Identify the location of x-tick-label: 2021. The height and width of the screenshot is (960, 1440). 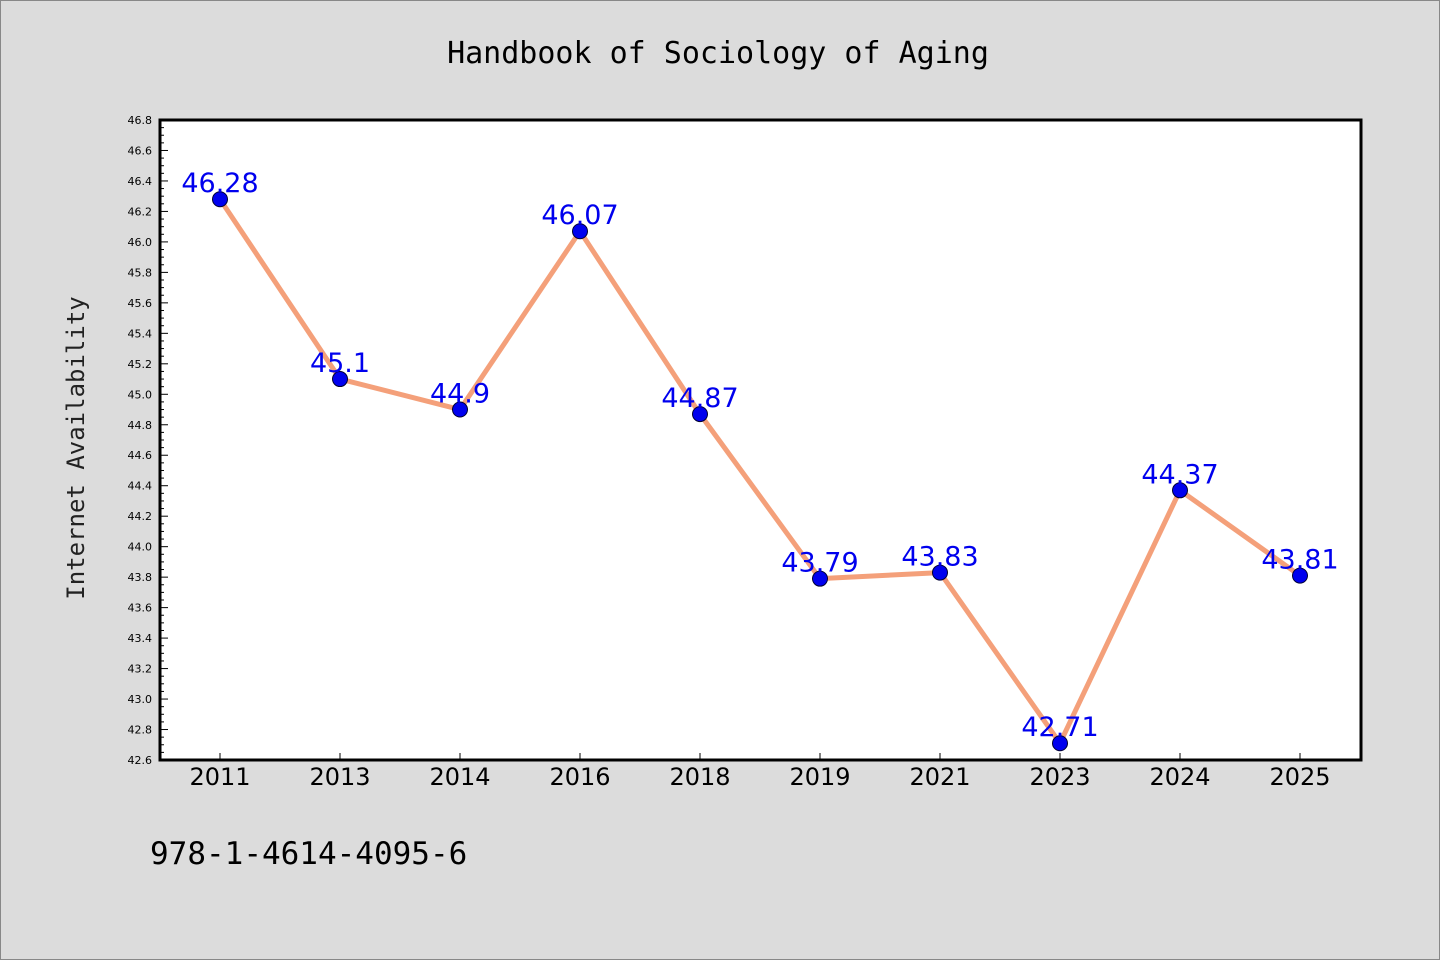
(939, 777).